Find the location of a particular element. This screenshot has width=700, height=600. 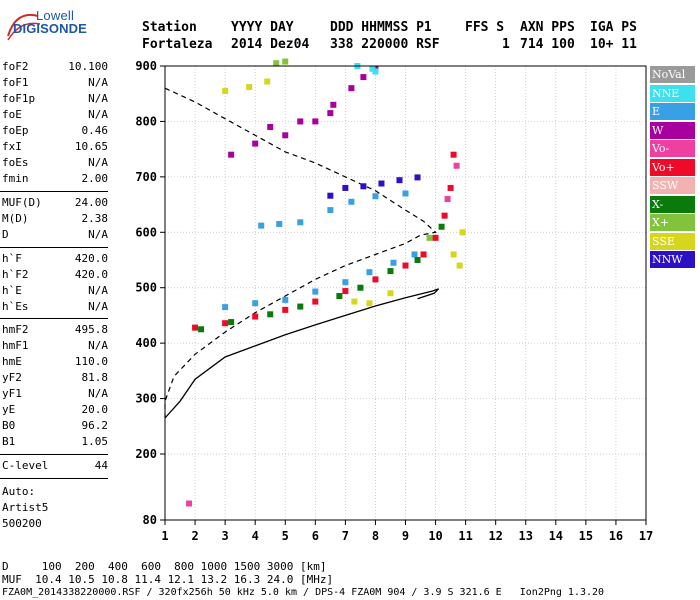

header-station-value: Fortaleza is located at coordinates (177, 44).